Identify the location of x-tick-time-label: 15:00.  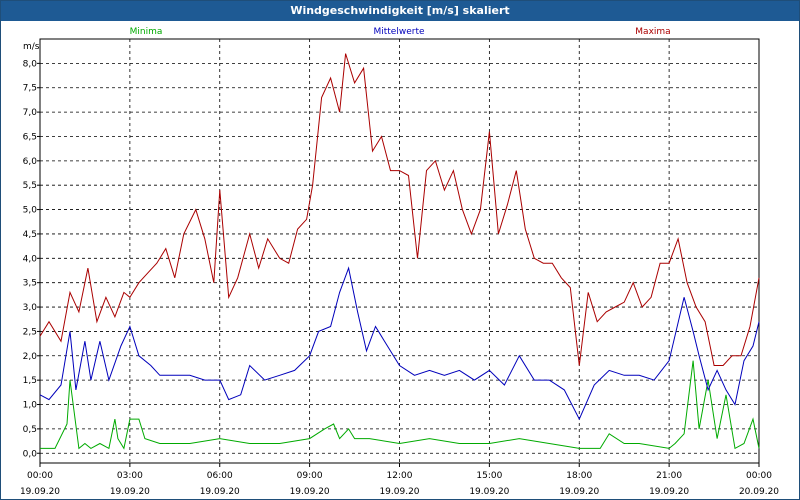
(489, 476).